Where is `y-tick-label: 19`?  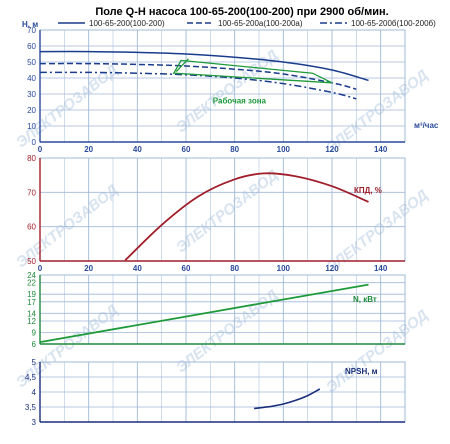 y-tick-label: 19 is located at coordinates (31, 294).